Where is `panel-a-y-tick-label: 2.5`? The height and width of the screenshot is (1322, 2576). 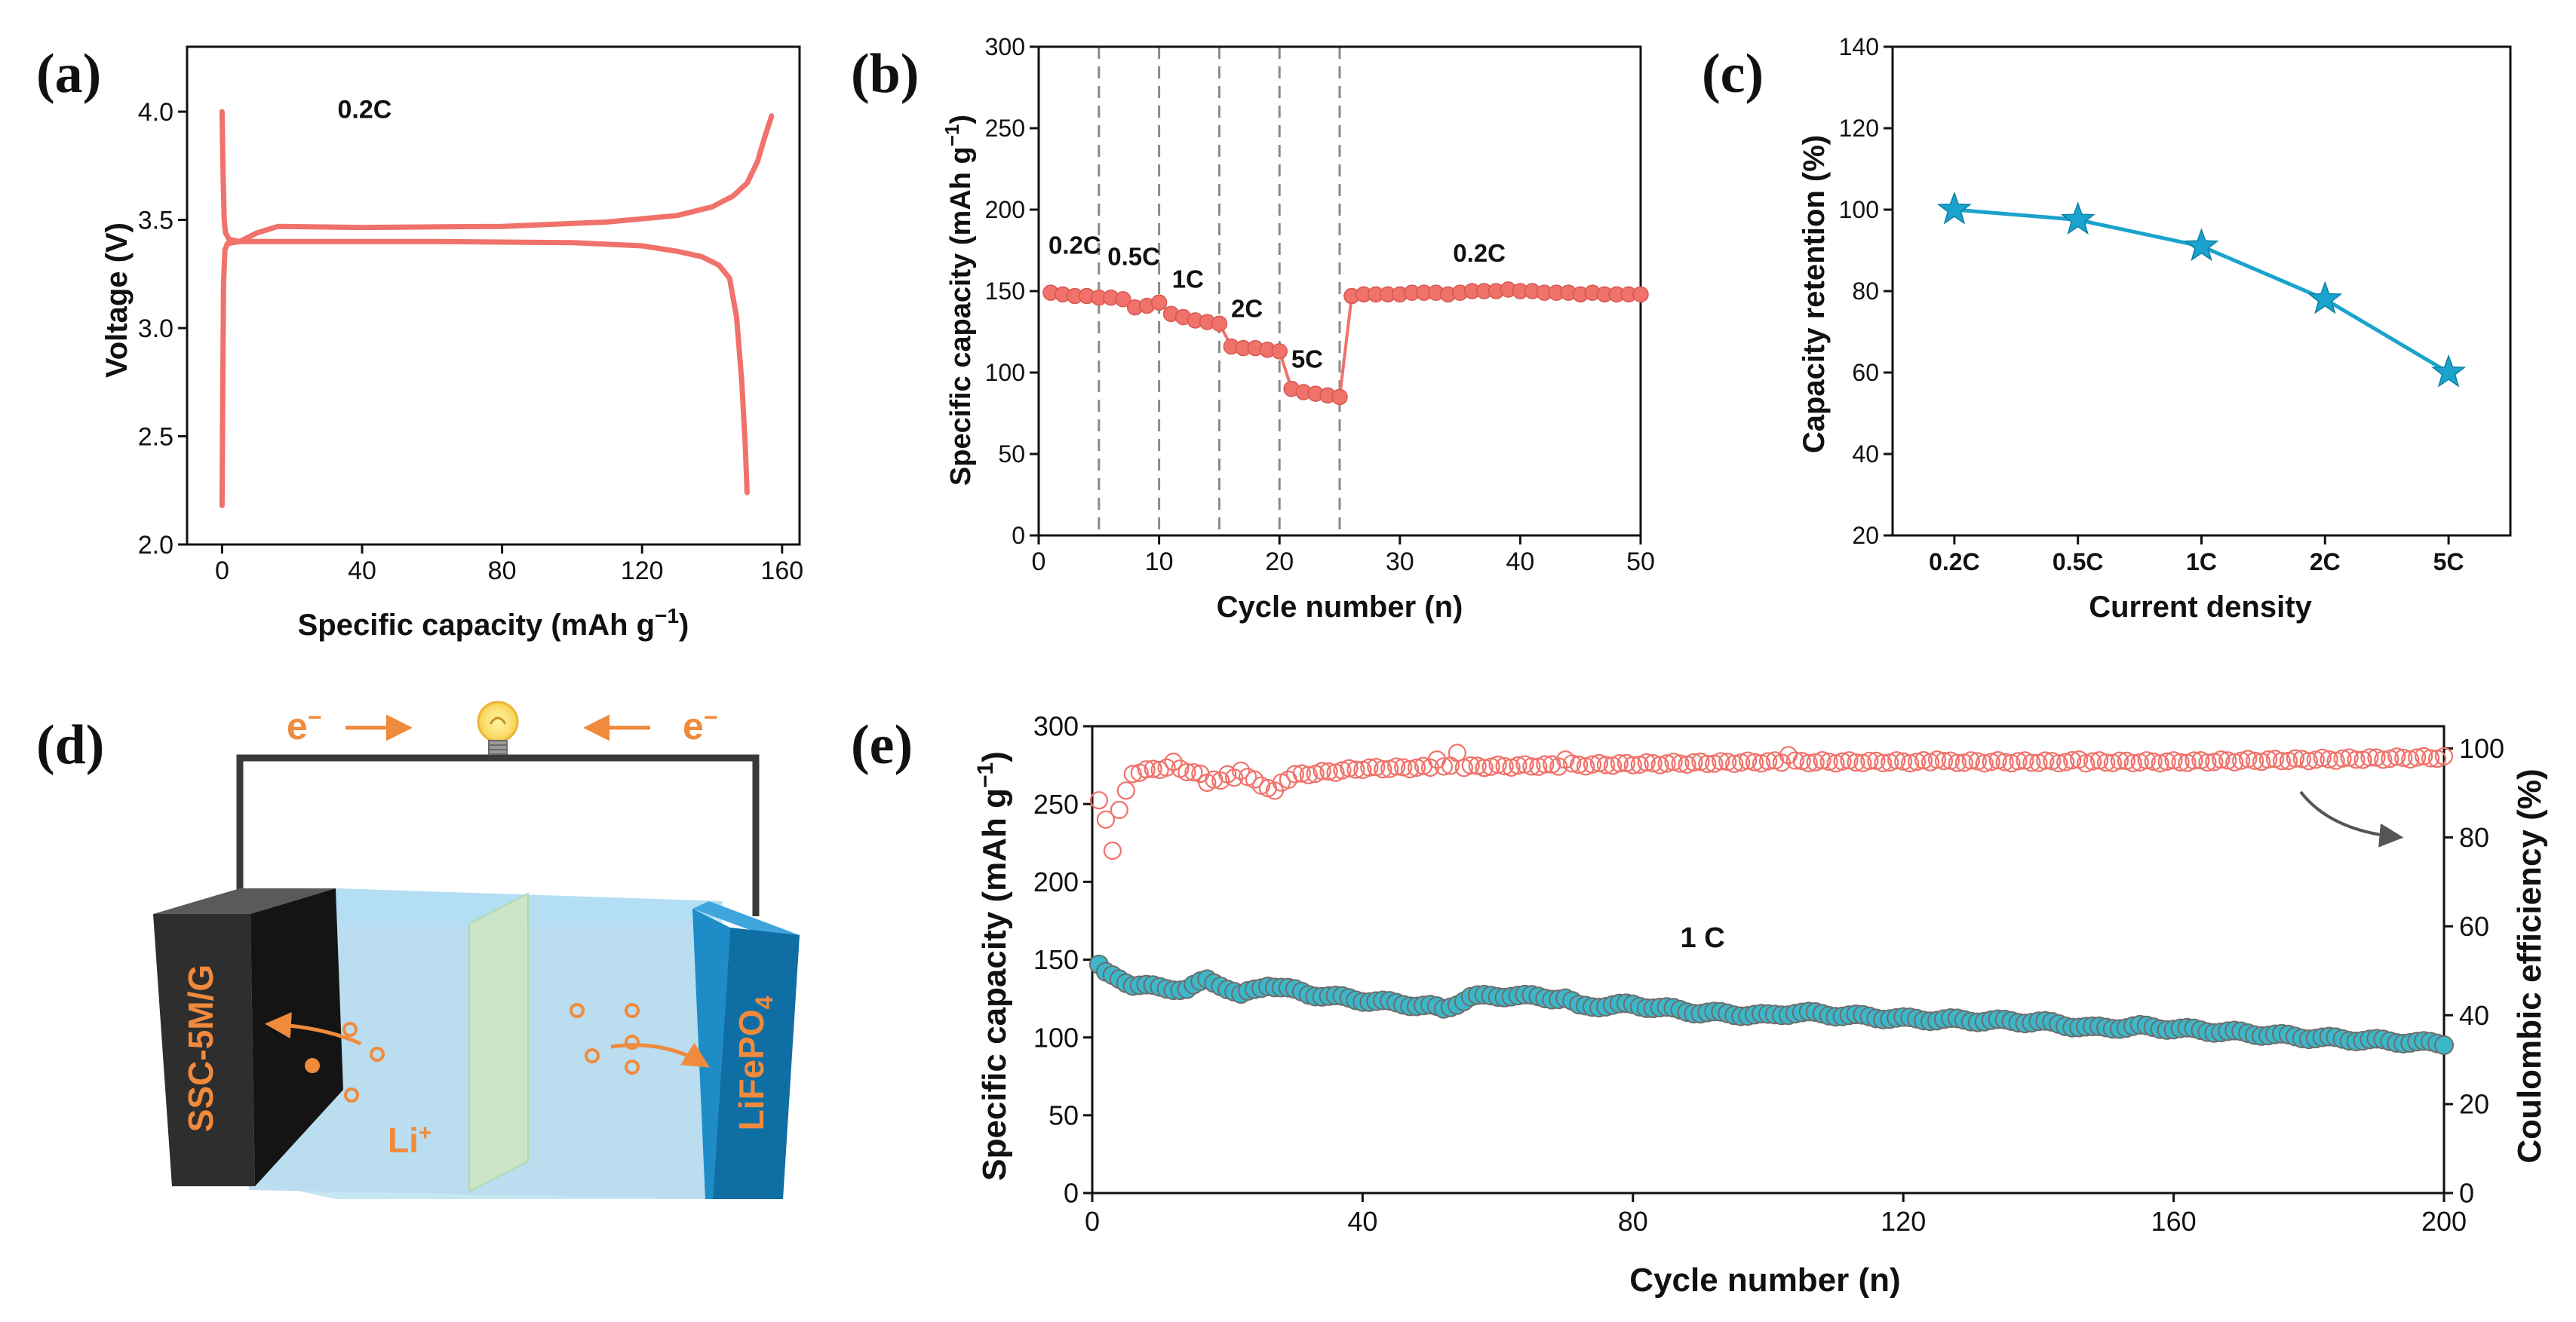
panel-a-y-tick-label: 2.5 is located at coordinates (155, 437).